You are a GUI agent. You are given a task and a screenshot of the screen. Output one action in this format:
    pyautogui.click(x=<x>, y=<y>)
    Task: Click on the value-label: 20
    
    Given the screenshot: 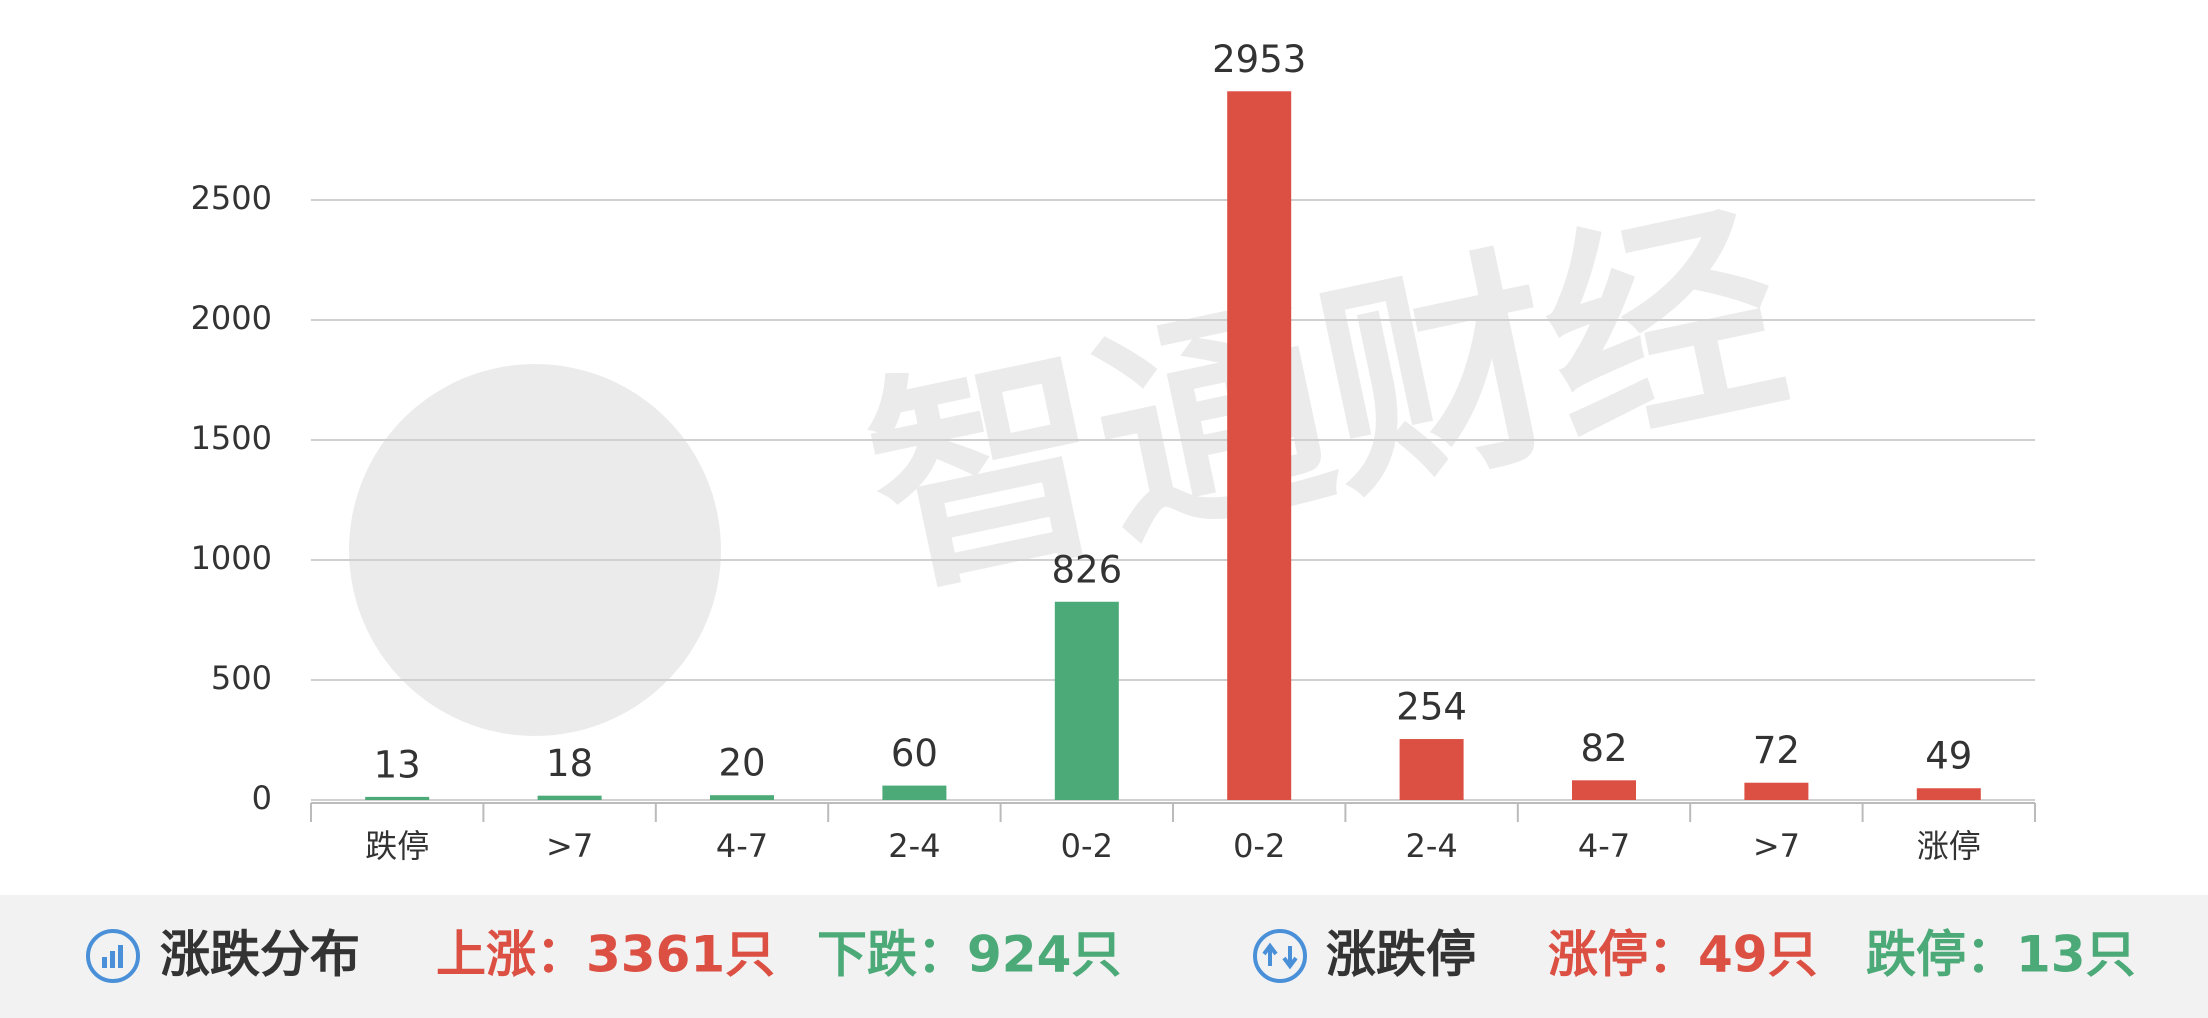 What is the action you would take?
    pyautogui.click(x=741, y=763)
    